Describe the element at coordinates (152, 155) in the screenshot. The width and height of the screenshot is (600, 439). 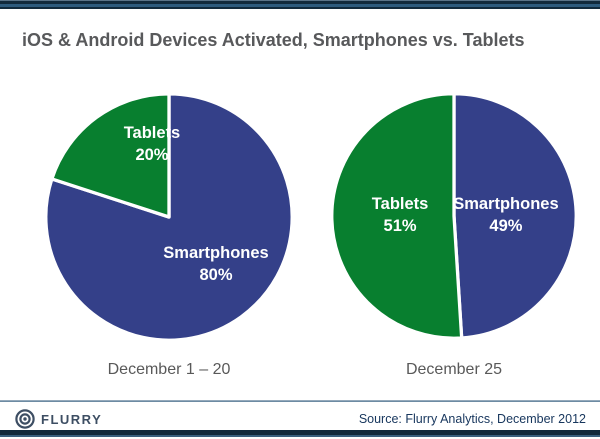
I see `slice-percent: 20%` at that location.